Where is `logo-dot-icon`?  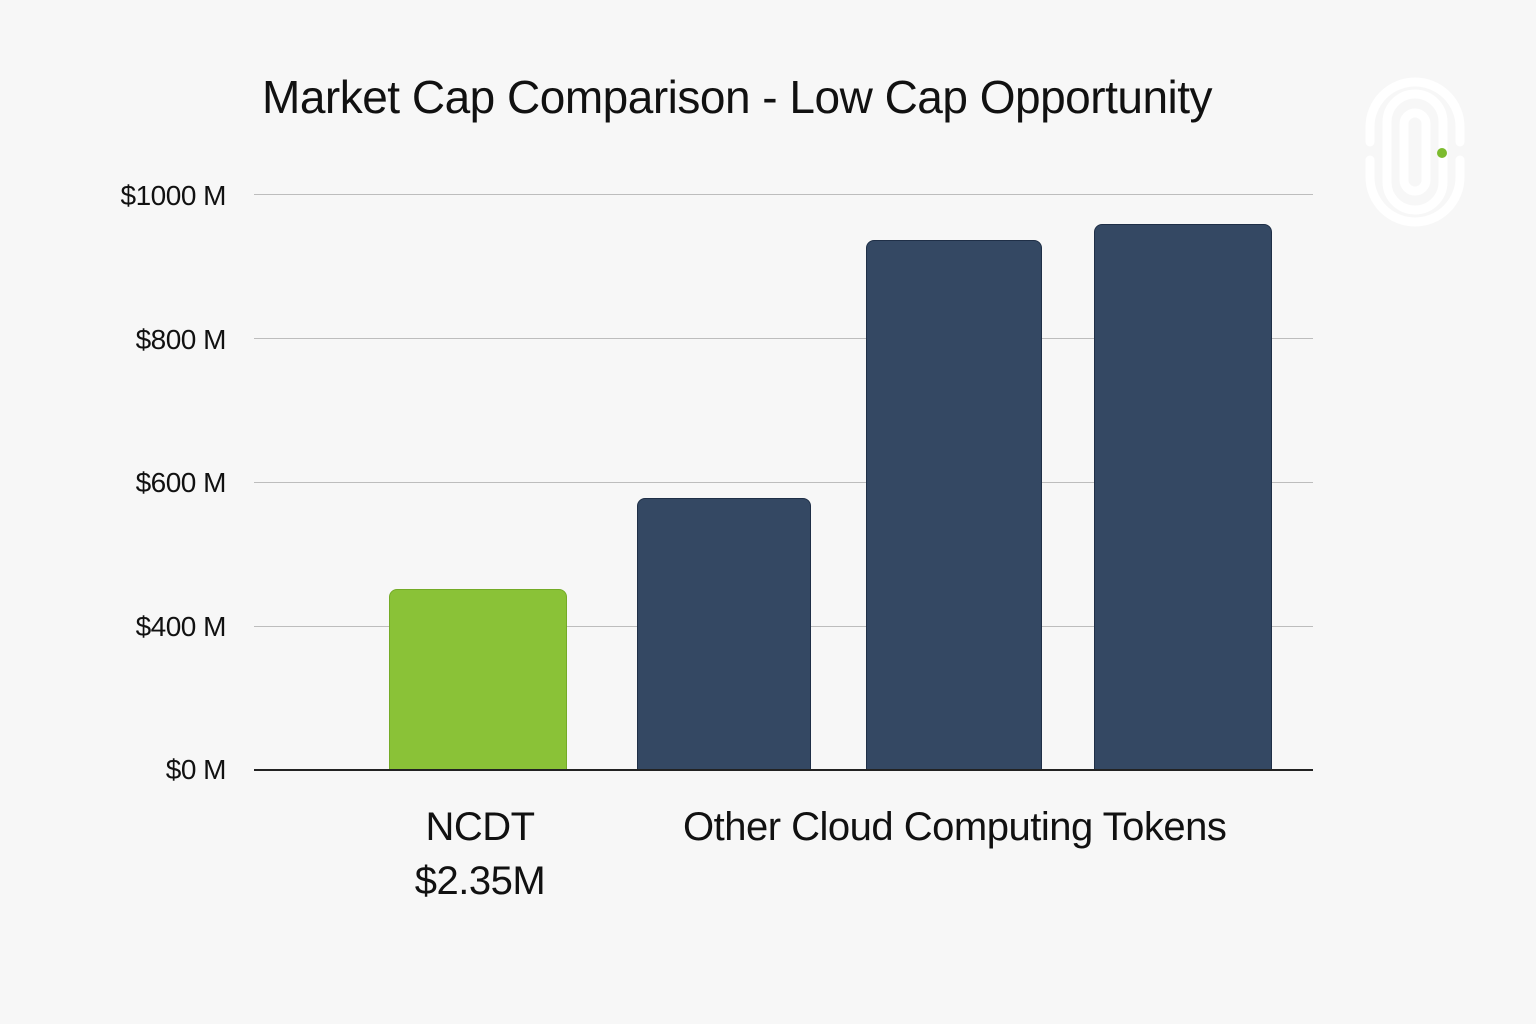
logo-dot-icon is located at coordinates (1442, 153).